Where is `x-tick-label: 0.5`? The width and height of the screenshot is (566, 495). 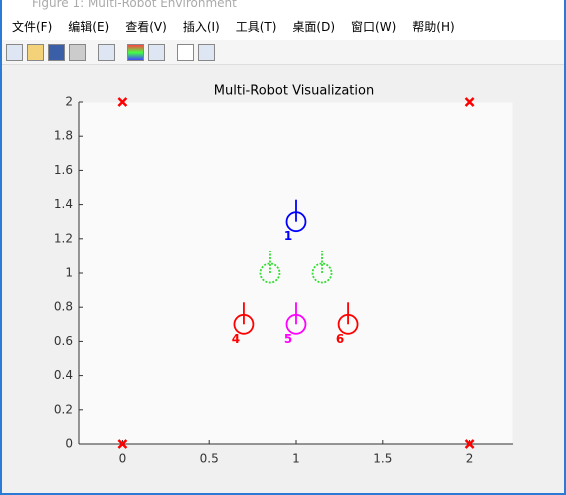 x-tick-label: 0.5 is located at coordinates (209, 459).